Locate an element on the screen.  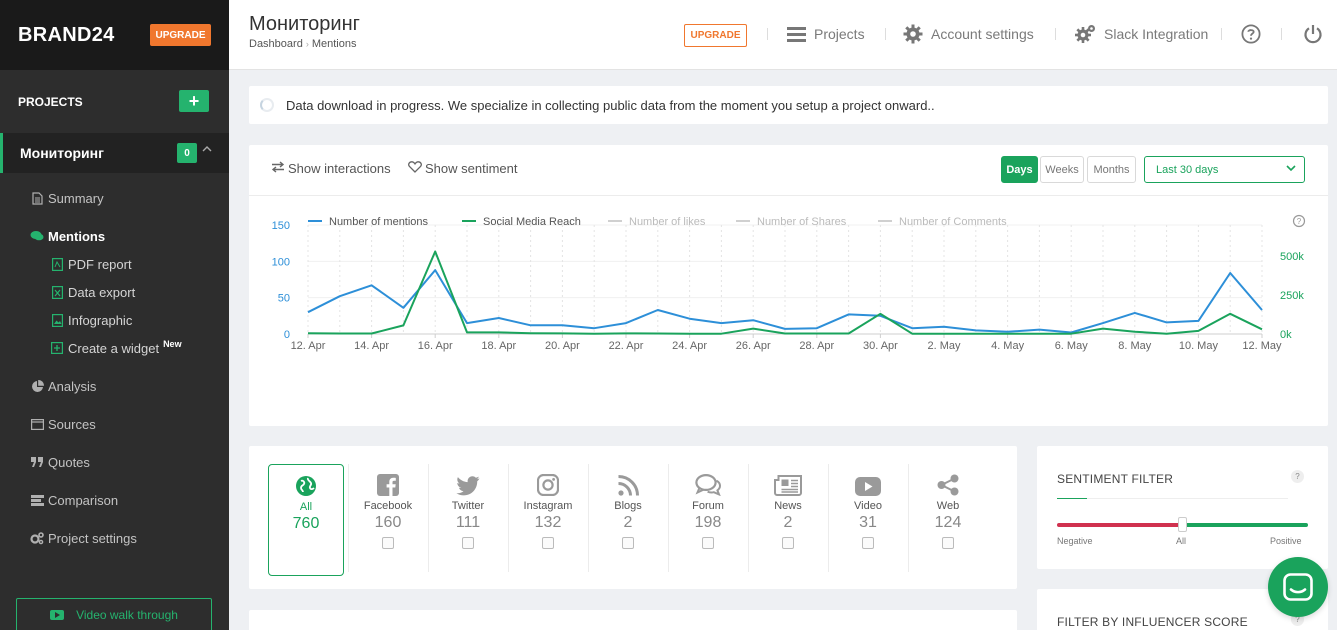
chevron-up-icon is located at coordinates (207, 150).